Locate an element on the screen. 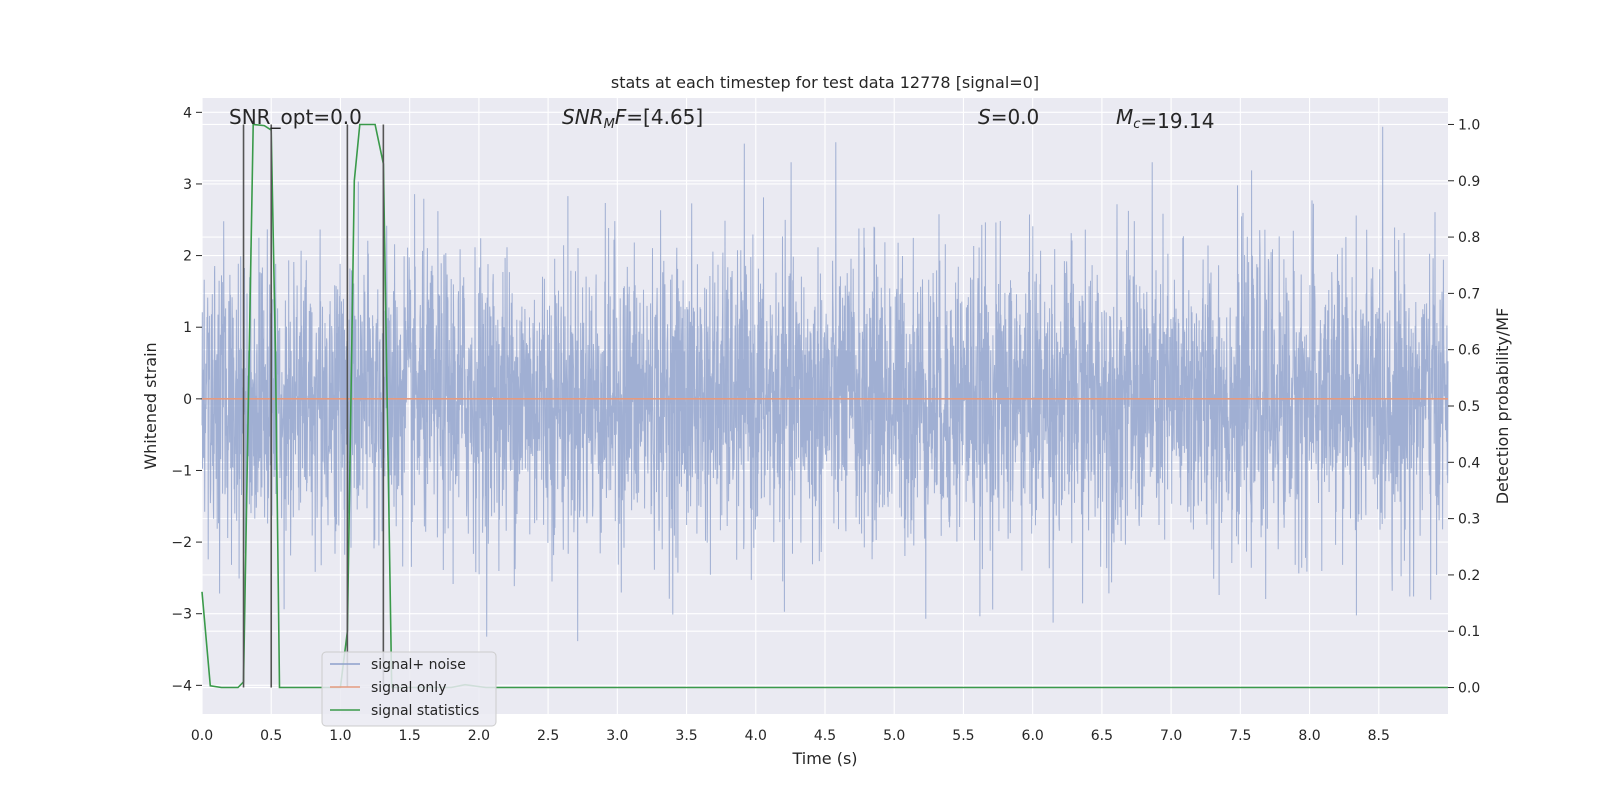  x-tick-label: 5.5 is located at coordinates (963, 736).